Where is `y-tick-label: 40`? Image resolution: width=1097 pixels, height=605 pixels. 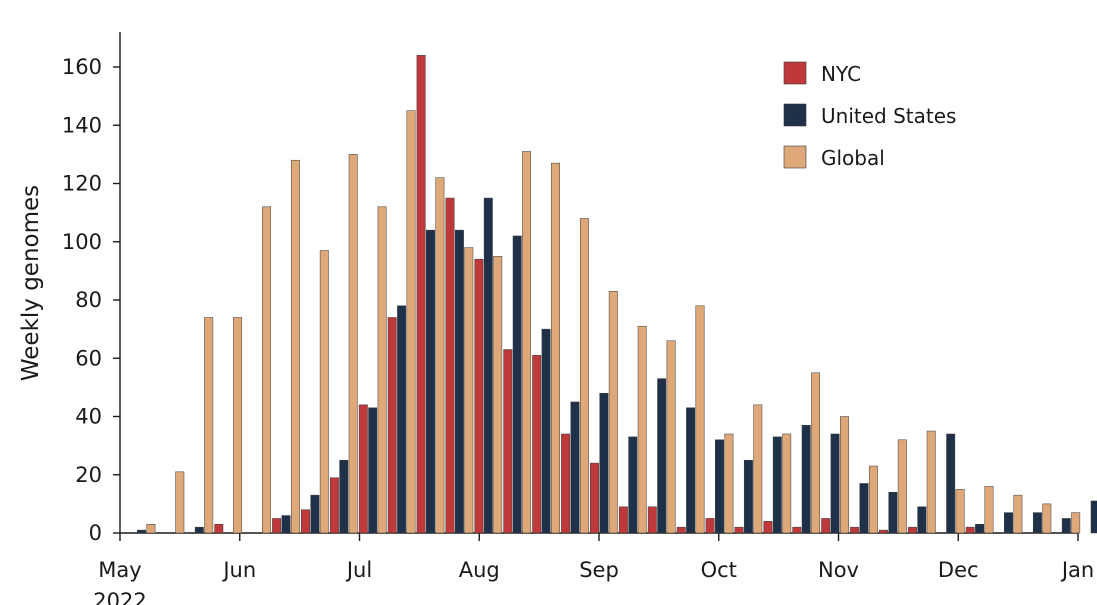 y-tick-label: 40 is located at coordinates (88, 417).